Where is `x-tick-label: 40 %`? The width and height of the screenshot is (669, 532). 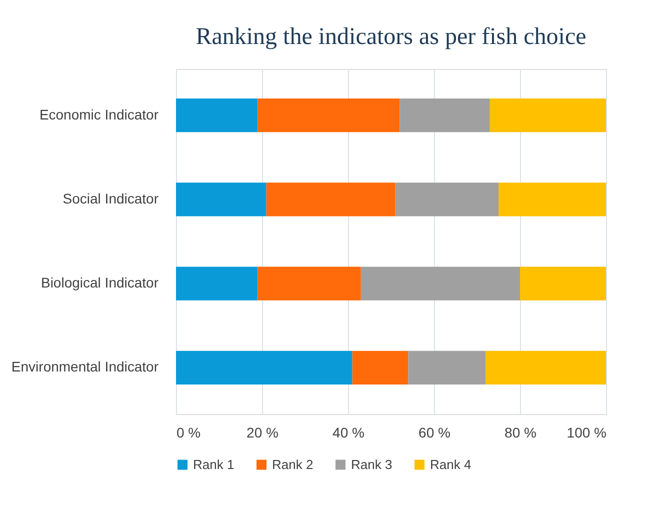 x-tick-label: 40 % is located at coordinates (348, 432).